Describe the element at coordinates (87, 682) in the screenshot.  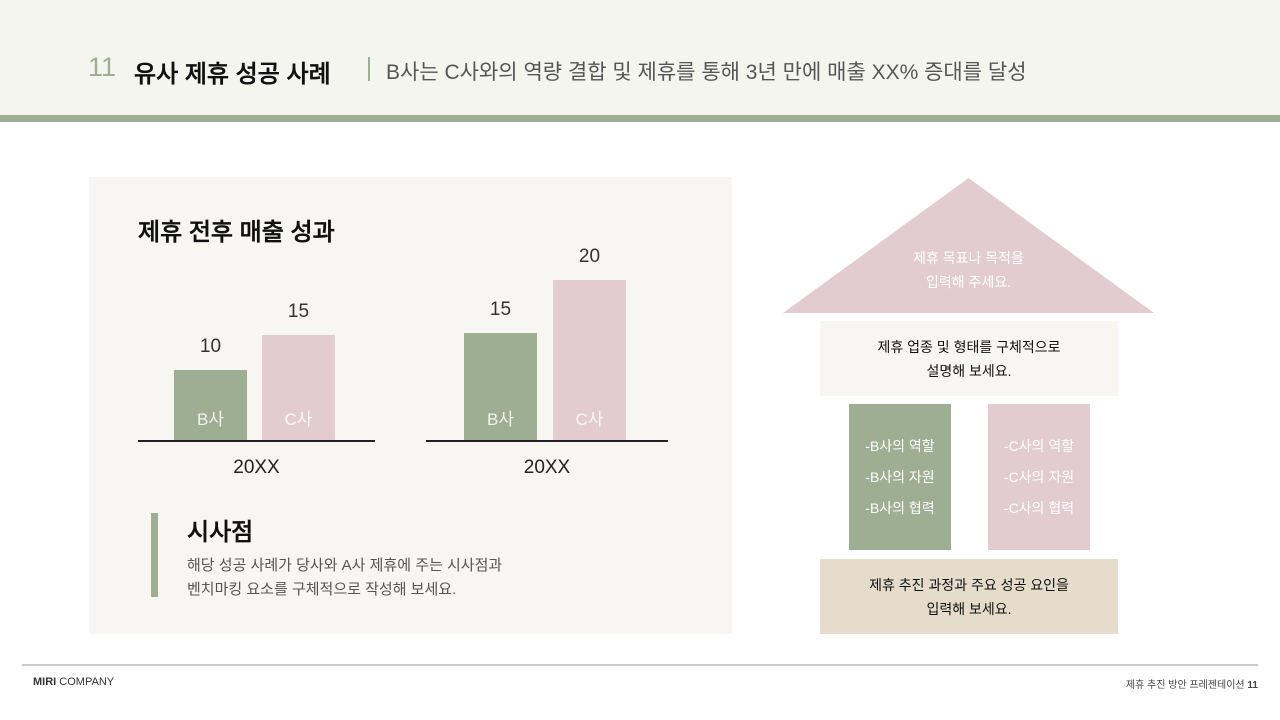
I see `brand-name: COMPANY` at that location.